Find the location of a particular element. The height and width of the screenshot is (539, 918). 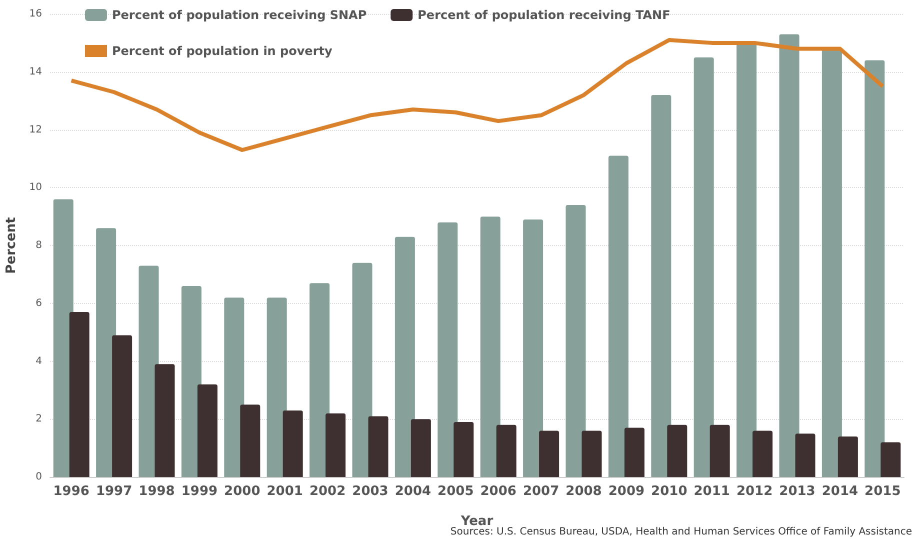

x-tick-label: 2000 is located at coordinates (242, 491).